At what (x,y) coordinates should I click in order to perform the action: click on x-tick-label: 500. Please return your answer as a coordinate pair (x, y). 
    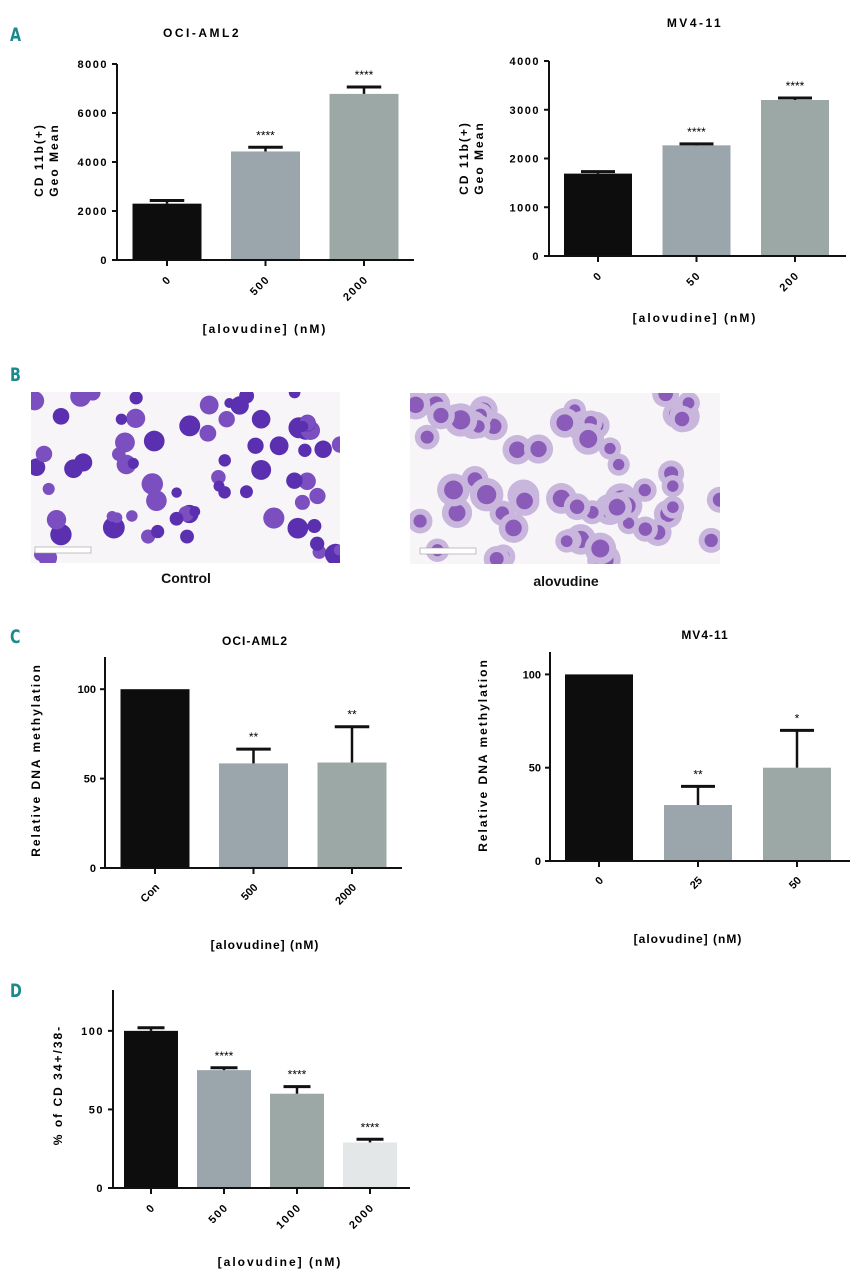
    Looking at the image, I should click on (260, 286).